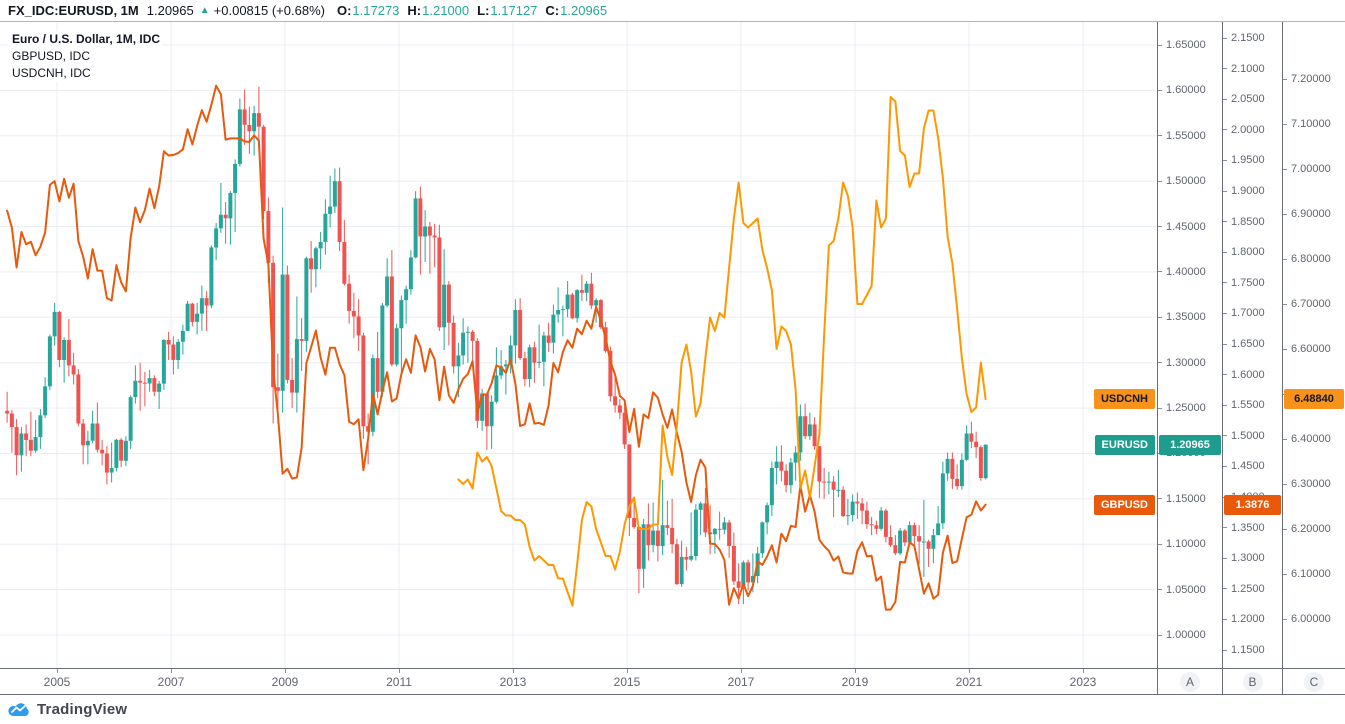 The image size is (1345, 724). Describe the element at coordinates (1248, 619) in the screenshot. I see `price-tick-label: 1.2000` at that location.